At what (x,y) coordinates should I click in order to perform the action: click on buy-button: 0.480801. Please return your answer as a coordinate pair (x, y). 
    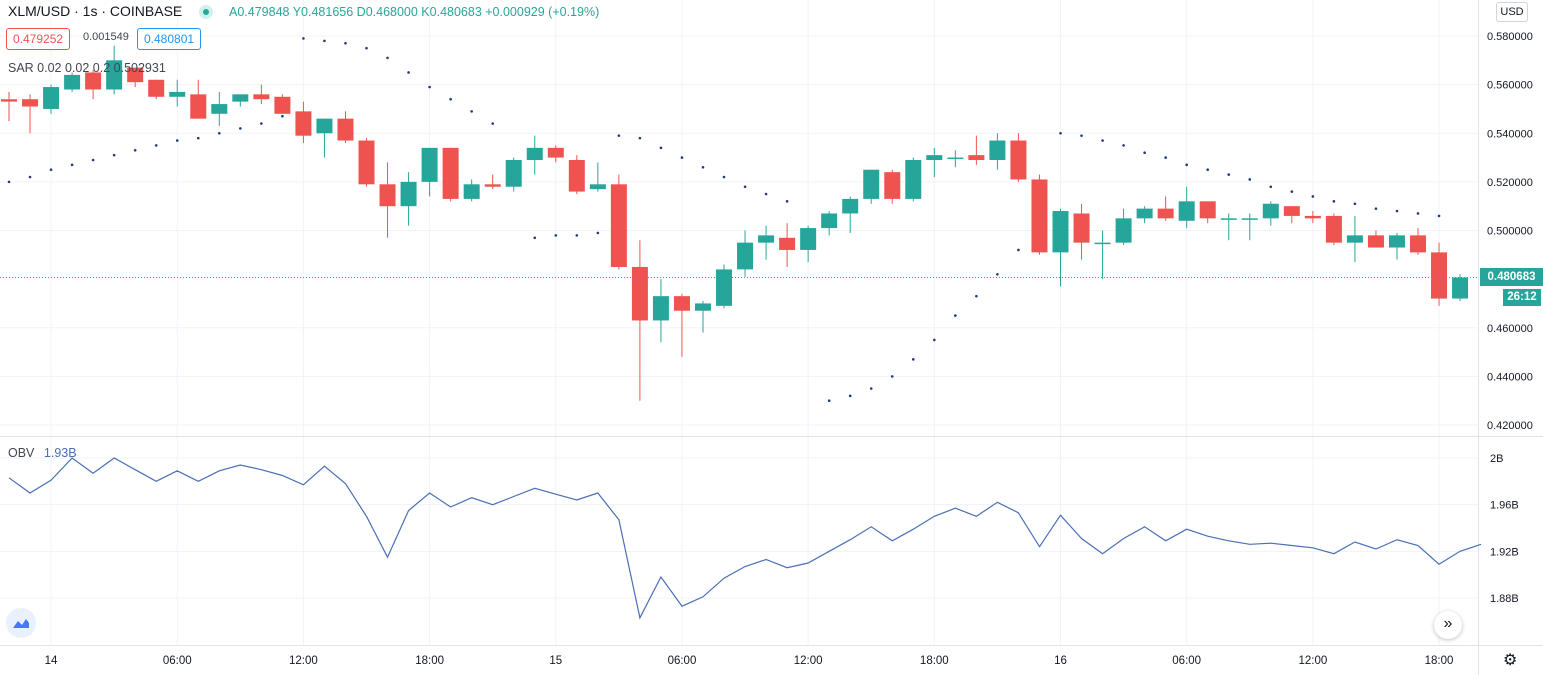
    Looking at the image, I should click on (169, 39).